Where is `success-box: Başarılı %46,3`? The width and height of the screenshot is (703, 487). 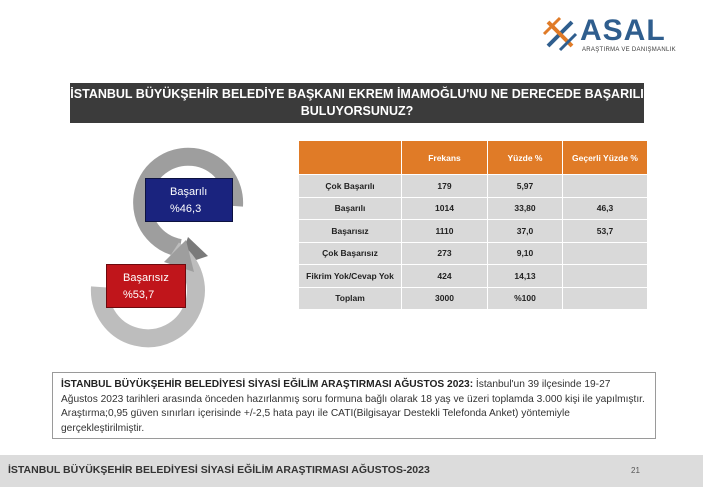 success-box: Başarılı %46,3 is located at coordinates (189, 200).